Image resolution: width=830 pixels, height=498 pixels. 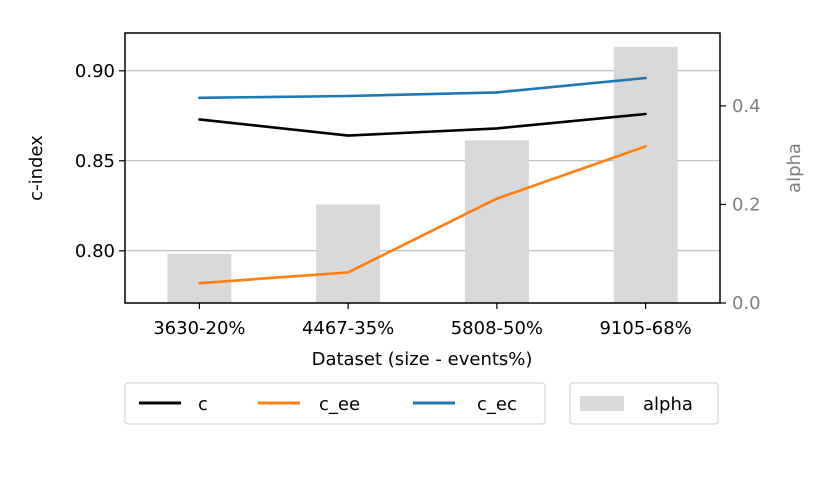 What do you see at coordinates (422, 124) in the screenshot?
I see `series-line-c` at bounding box center [422, 124].